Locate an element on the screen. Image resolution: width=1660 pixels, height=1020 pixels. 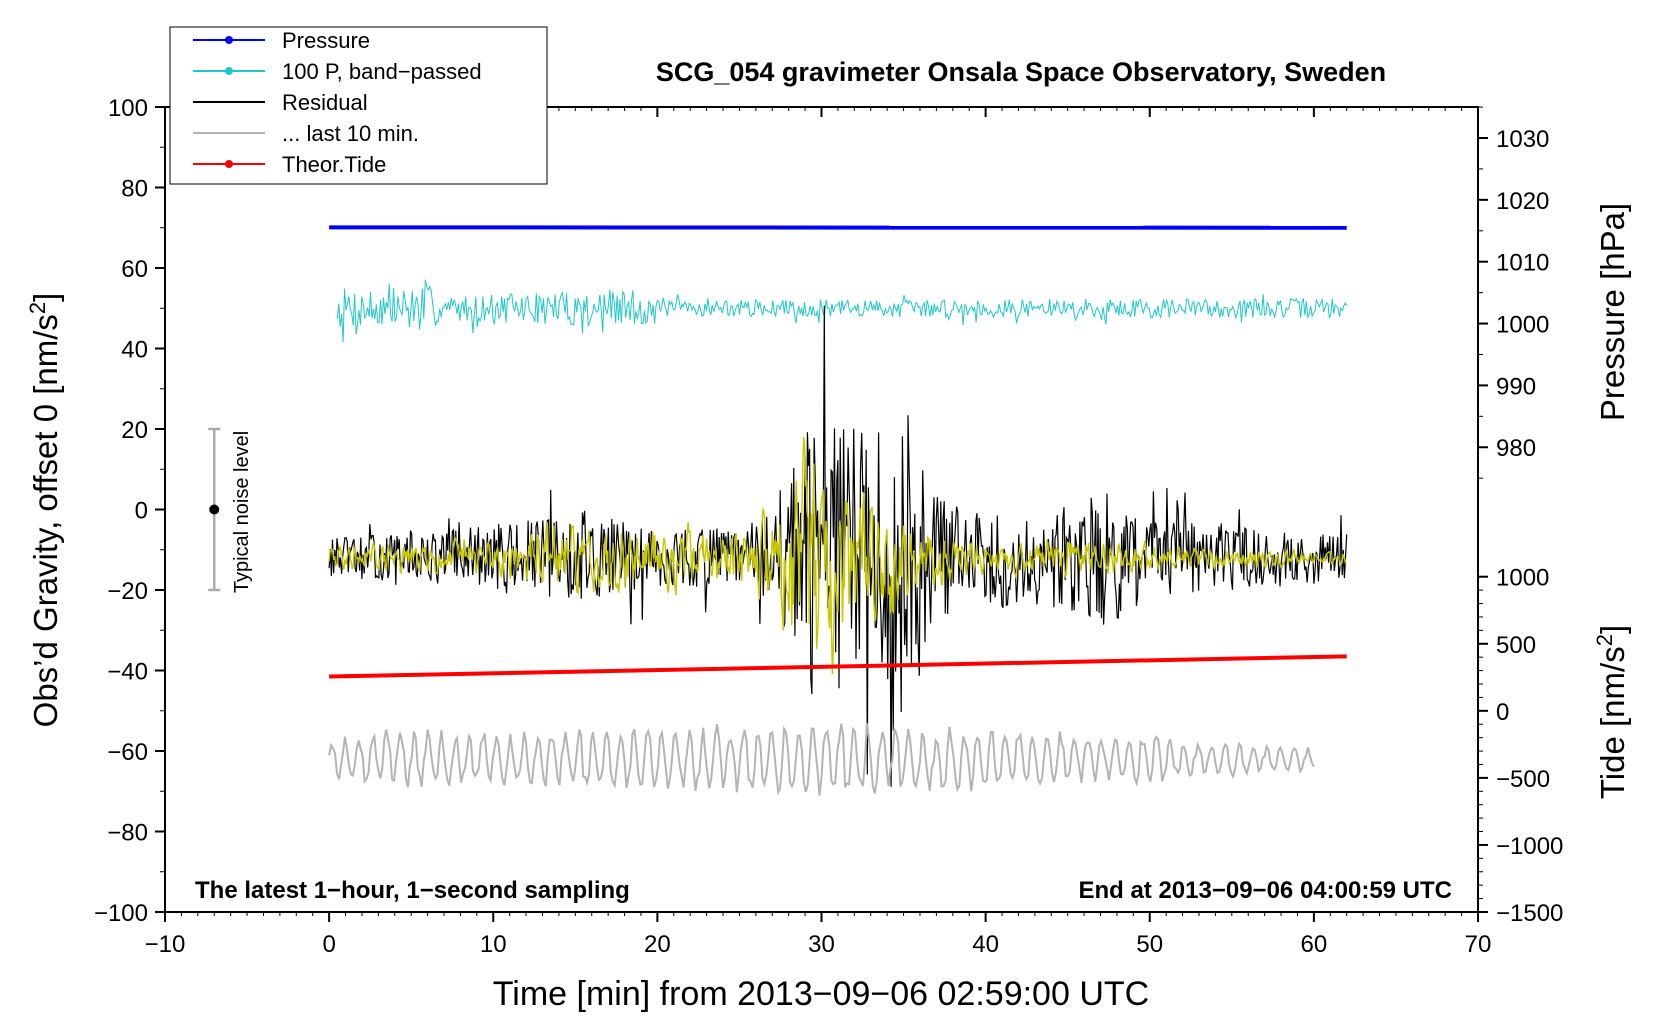
y-tick-label: −80 is located at coordinates (127, 833).